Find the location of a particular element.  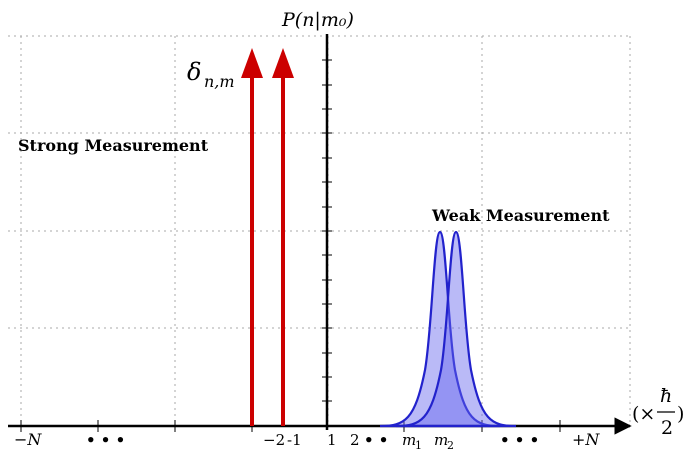

delta-arrows is located at coordinates (267, 237).